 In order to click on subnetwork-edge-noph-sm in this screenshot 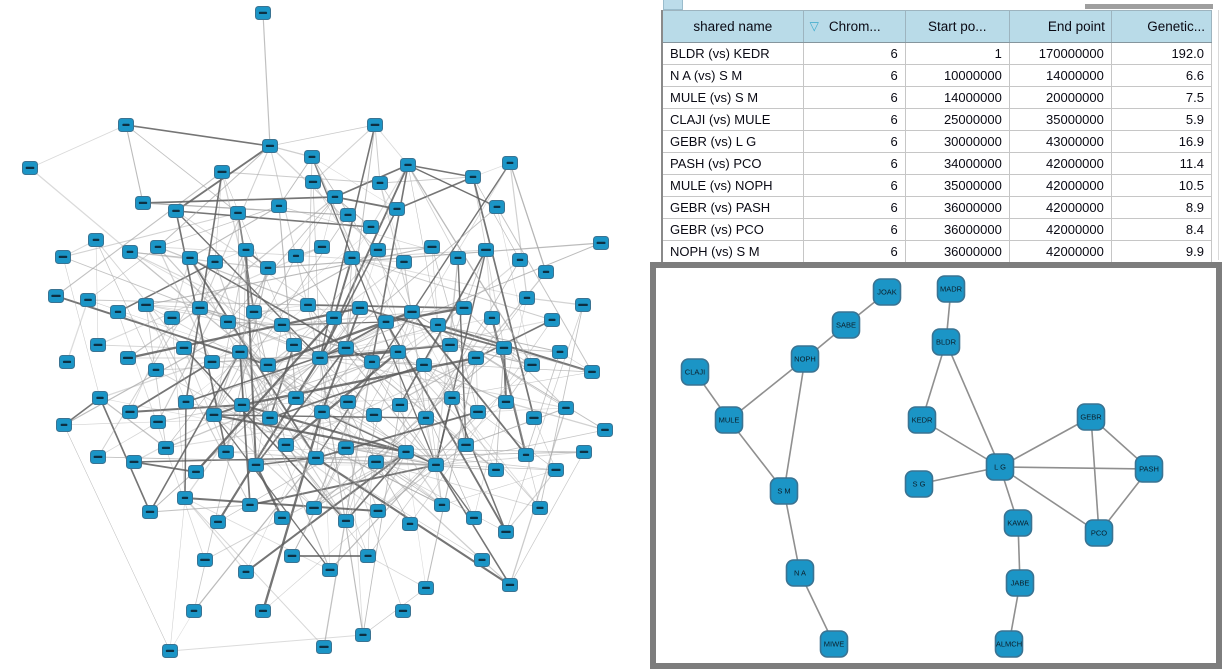, I will do `click(794, 425)`.